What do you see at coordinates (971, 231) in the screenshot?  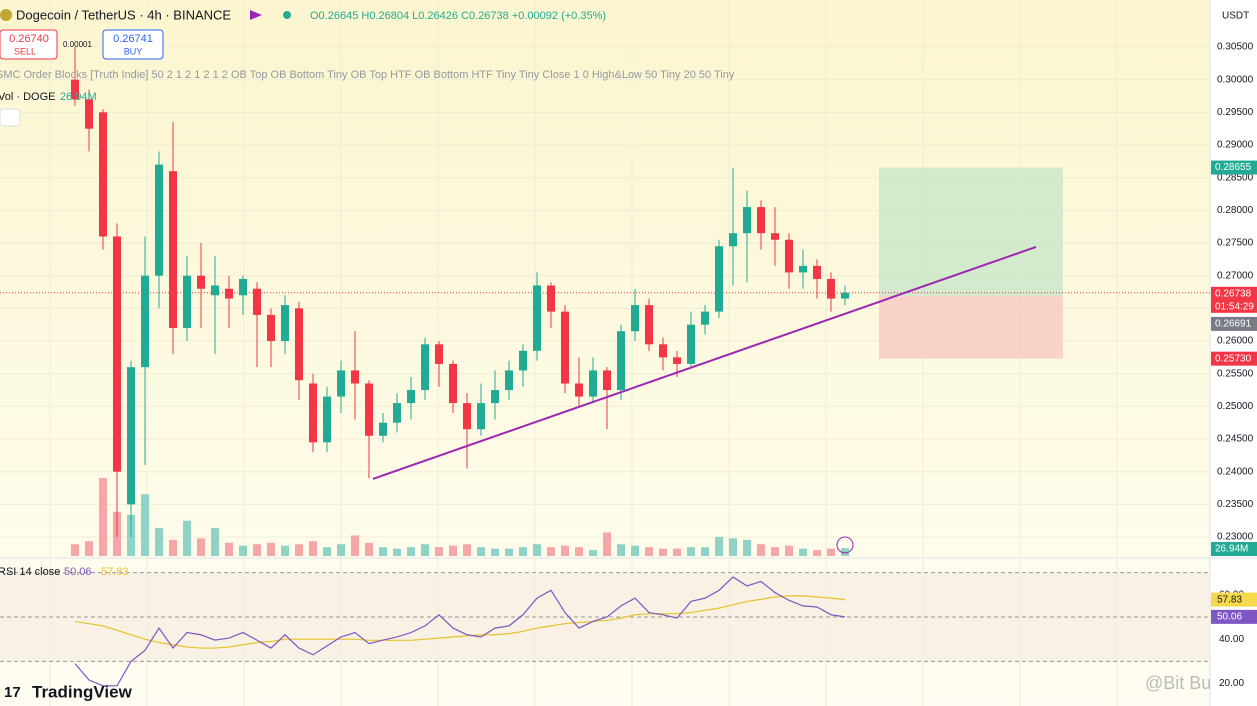 I see `target-zone` at bounding box center [971, 231].